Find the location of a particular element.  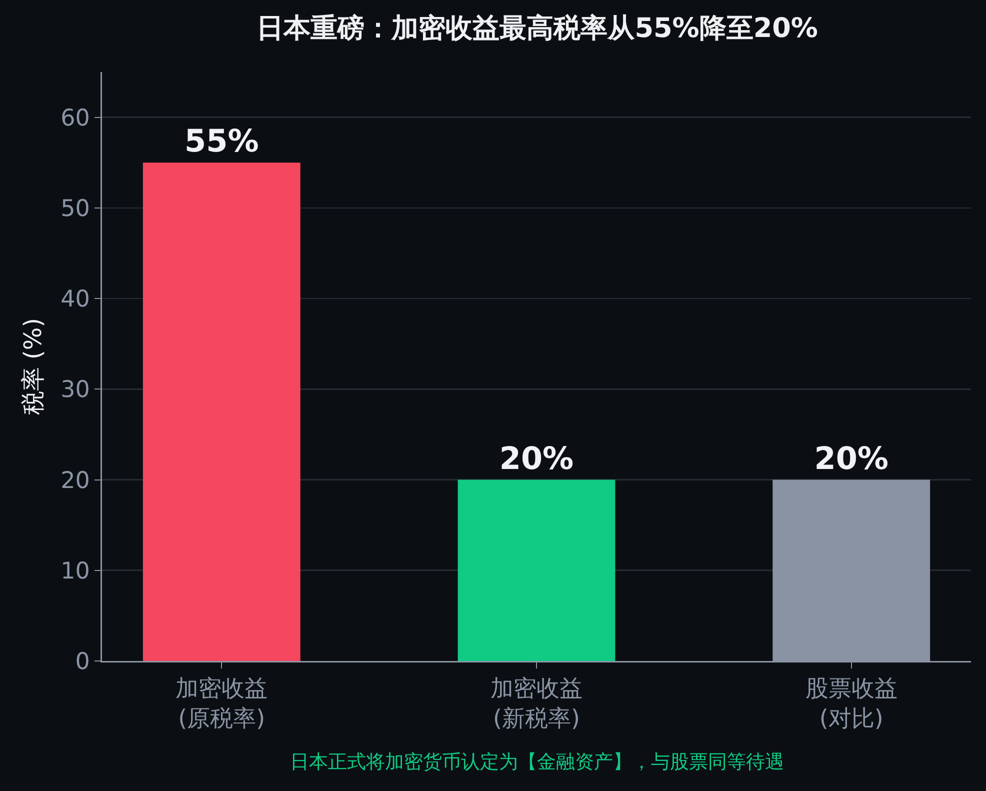

y-tick-label: 0 is located at coordinates (82, 662).